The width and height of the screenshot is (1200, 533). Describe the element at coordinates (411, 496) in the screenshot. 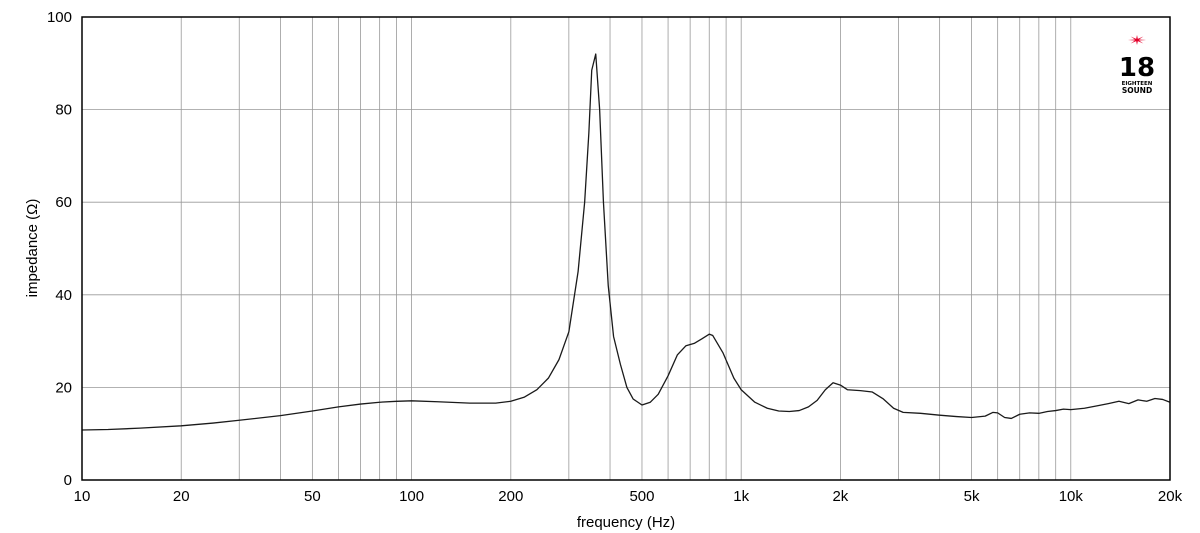

I see `x-tick-label: 100` at that location.